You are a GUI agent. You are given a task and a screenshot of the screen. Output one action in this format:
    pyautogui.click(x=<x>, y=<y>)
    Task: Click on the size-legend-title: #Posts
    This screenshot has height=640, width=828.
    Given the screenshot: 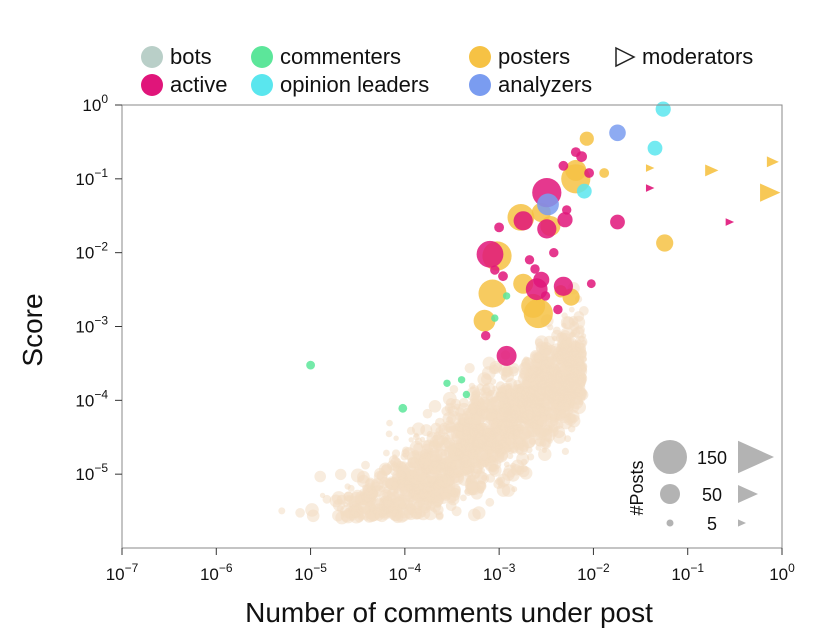 What is the action you would take?
    pyautogui.click(x=637, y=487)
    